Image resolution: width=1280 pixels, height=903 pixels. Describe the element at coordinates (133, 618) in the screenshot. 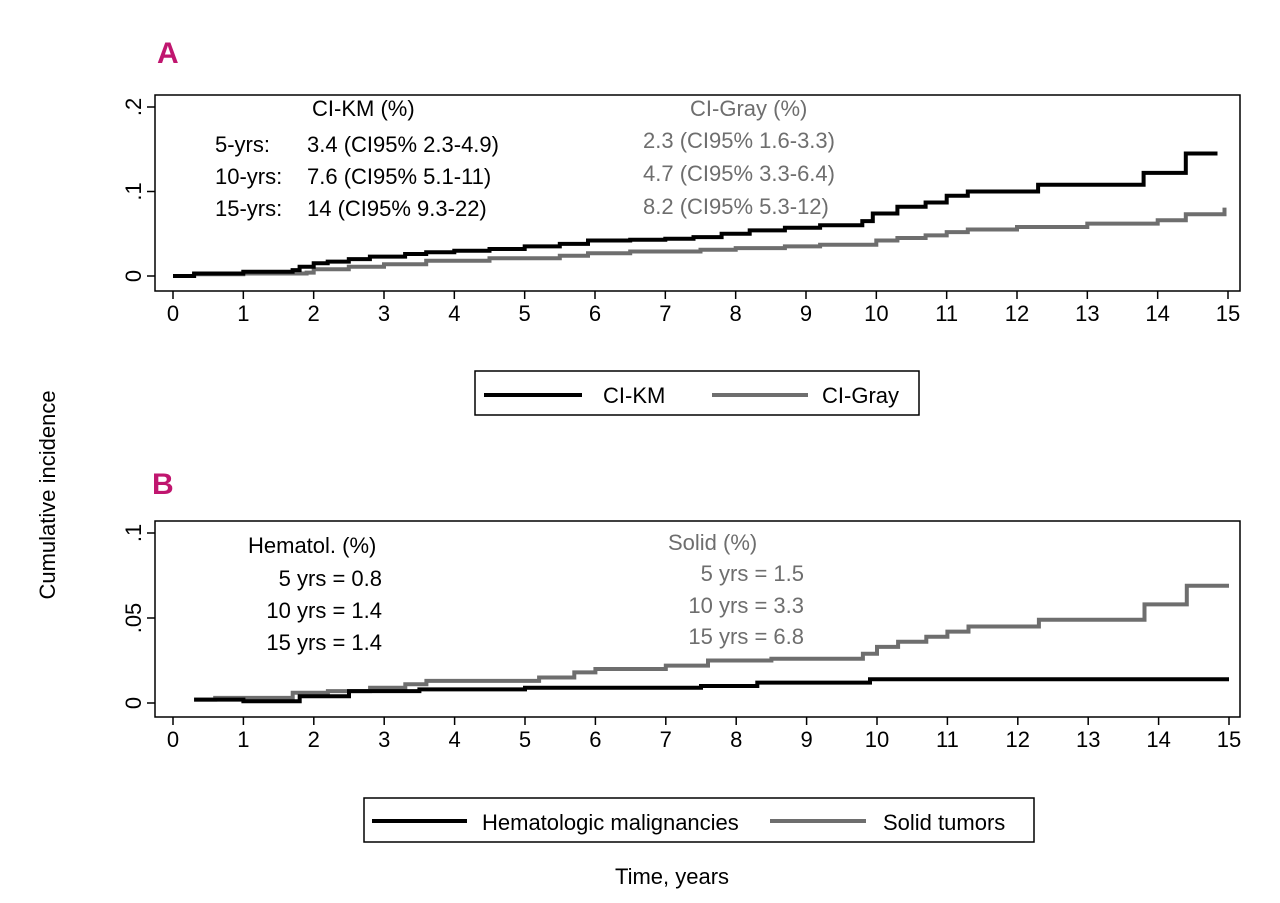

I see `y-tick-label: .05` at that location.